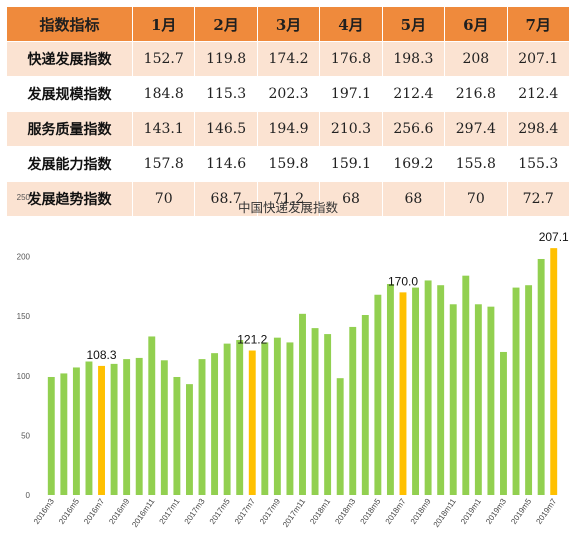 The width and height of the screenshot is (577, 541). What do you see at coordinates (476, 24) in the screenshot?
I see `header-cell-month: 6月` at bounding box center [476, 24].